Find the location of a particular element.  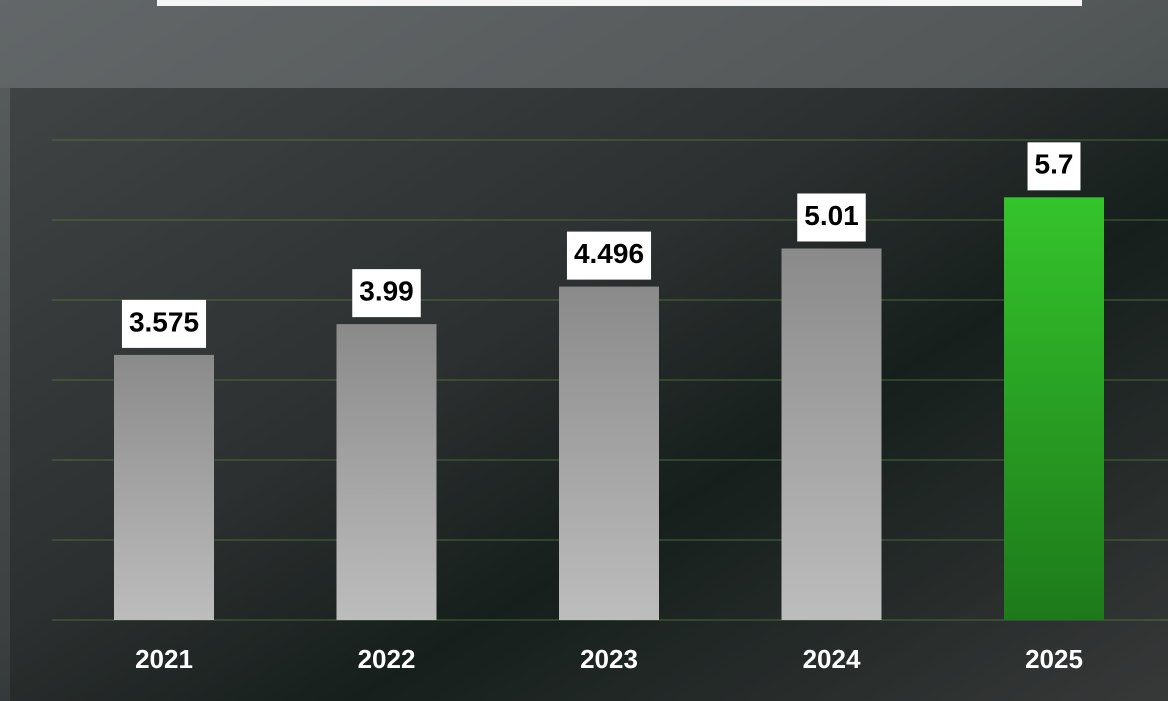

x-tick-label: 2023 is located at coordinates (609, 659).